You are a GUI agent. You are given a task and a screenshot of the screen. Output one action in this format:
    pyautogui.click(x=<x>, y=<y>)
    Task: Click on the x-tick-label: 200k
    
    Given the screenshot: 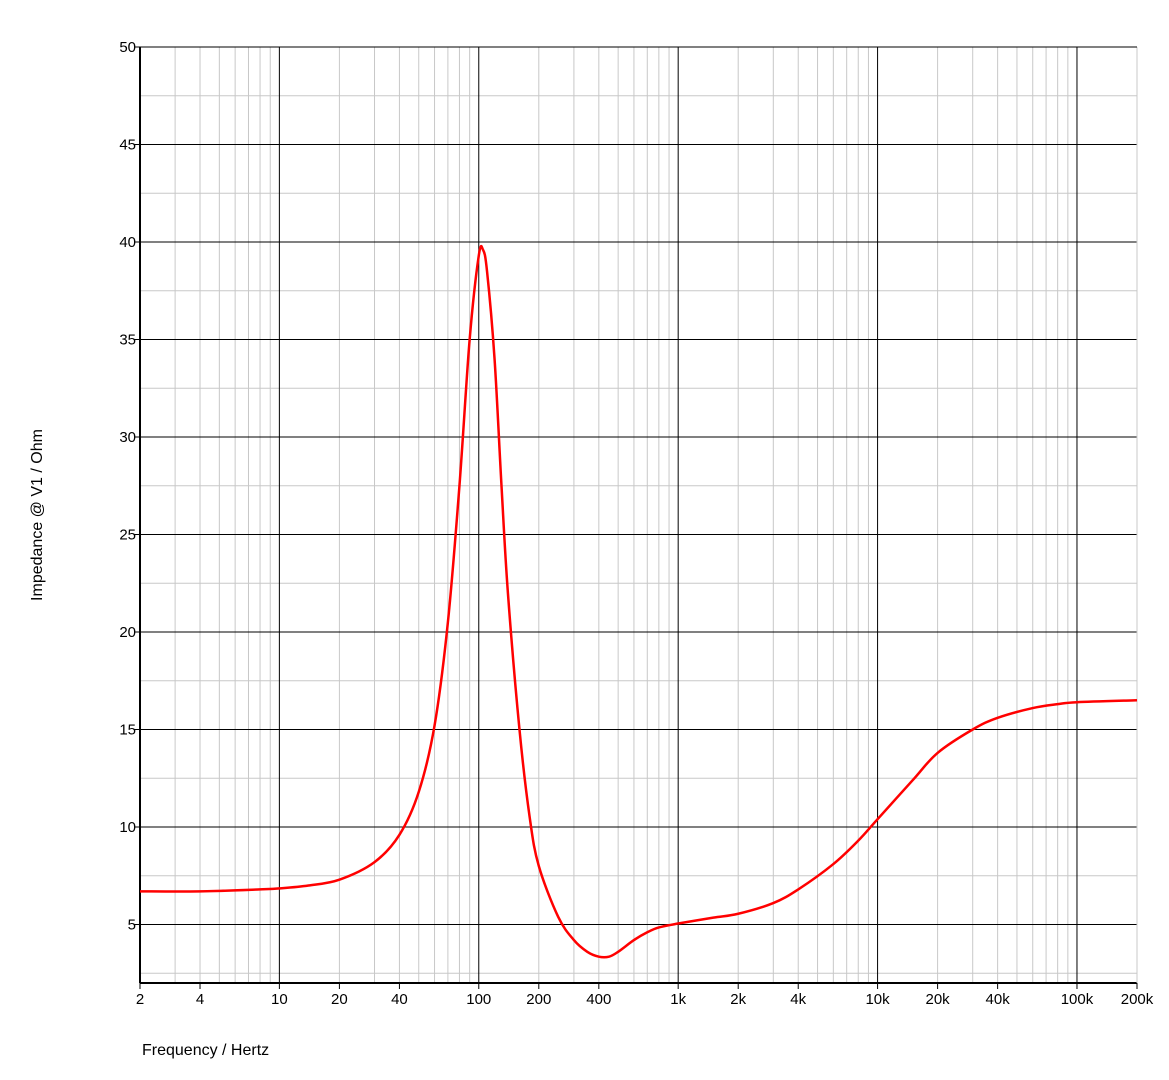 What is the action you would take?
    pyautogui.click(x=1137, y=999)
    